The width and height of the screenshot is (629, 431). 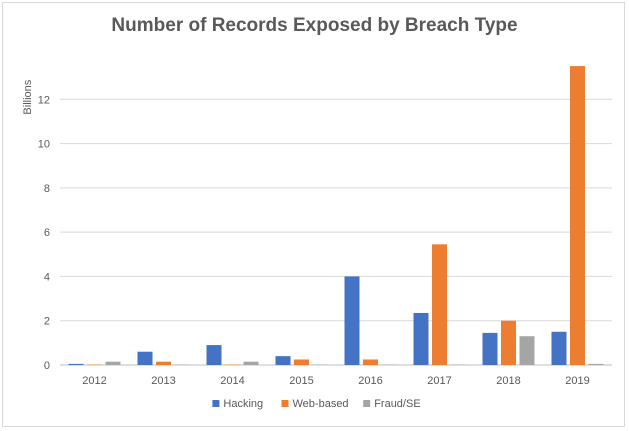 I want to click on bar-fraud-se-2012, so click(x=113, y=363).